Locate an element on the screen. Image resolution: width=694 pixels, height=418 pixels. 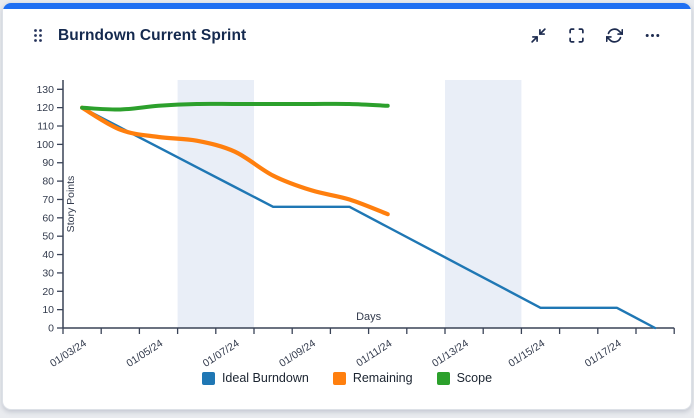
card-header: Burndown Current Sprint is located at coordinates (347, 27).